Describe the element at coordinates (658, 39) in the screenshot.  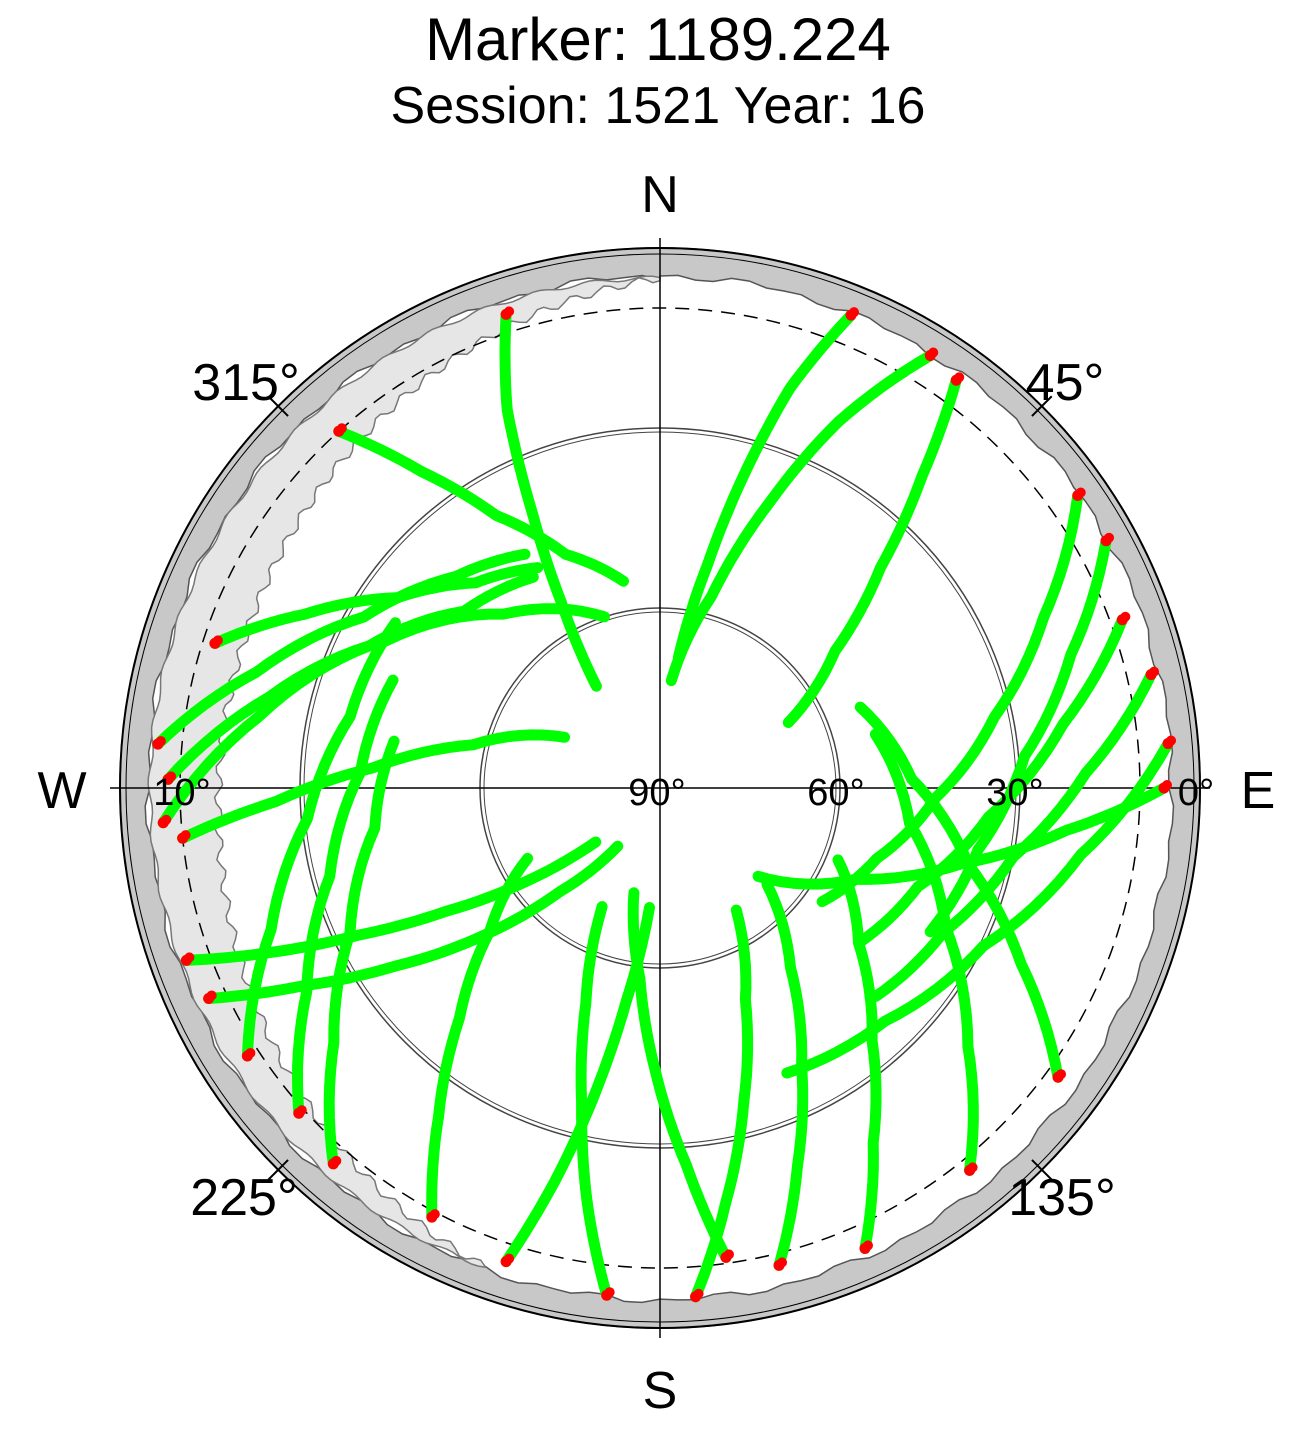
I see `chart-title: Marker: 1189.224` at that location.